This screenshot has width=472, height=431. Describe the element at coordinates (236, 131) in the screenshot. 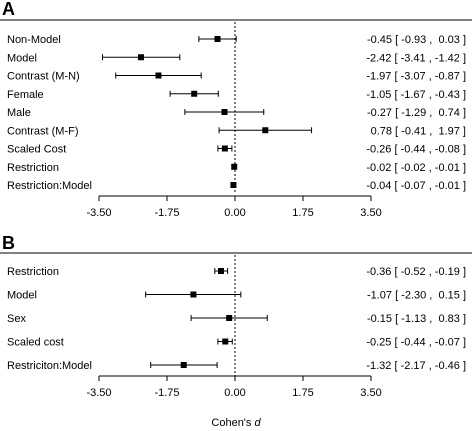

I see `forest-row: Contrast (M-F) 0.78 [ -0.41 , 1.97 ]` at that location.